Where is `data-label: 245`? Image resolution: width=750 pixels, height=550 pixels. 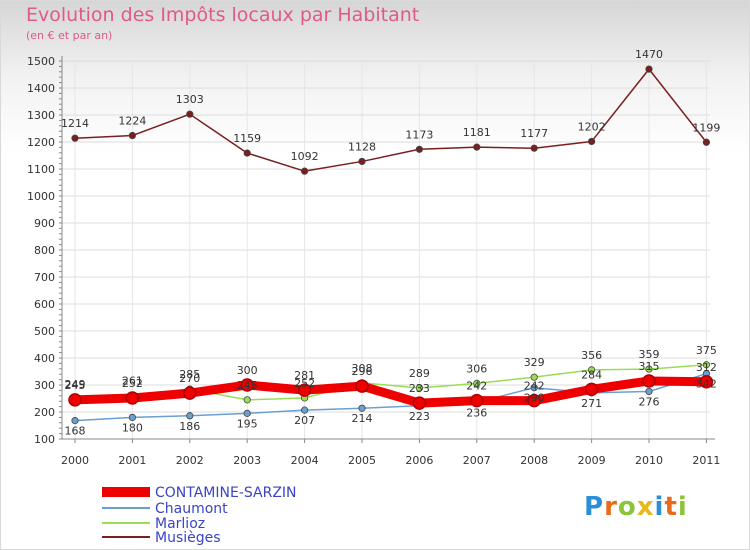 data-label: 245 is located at coordinates (75, 385).